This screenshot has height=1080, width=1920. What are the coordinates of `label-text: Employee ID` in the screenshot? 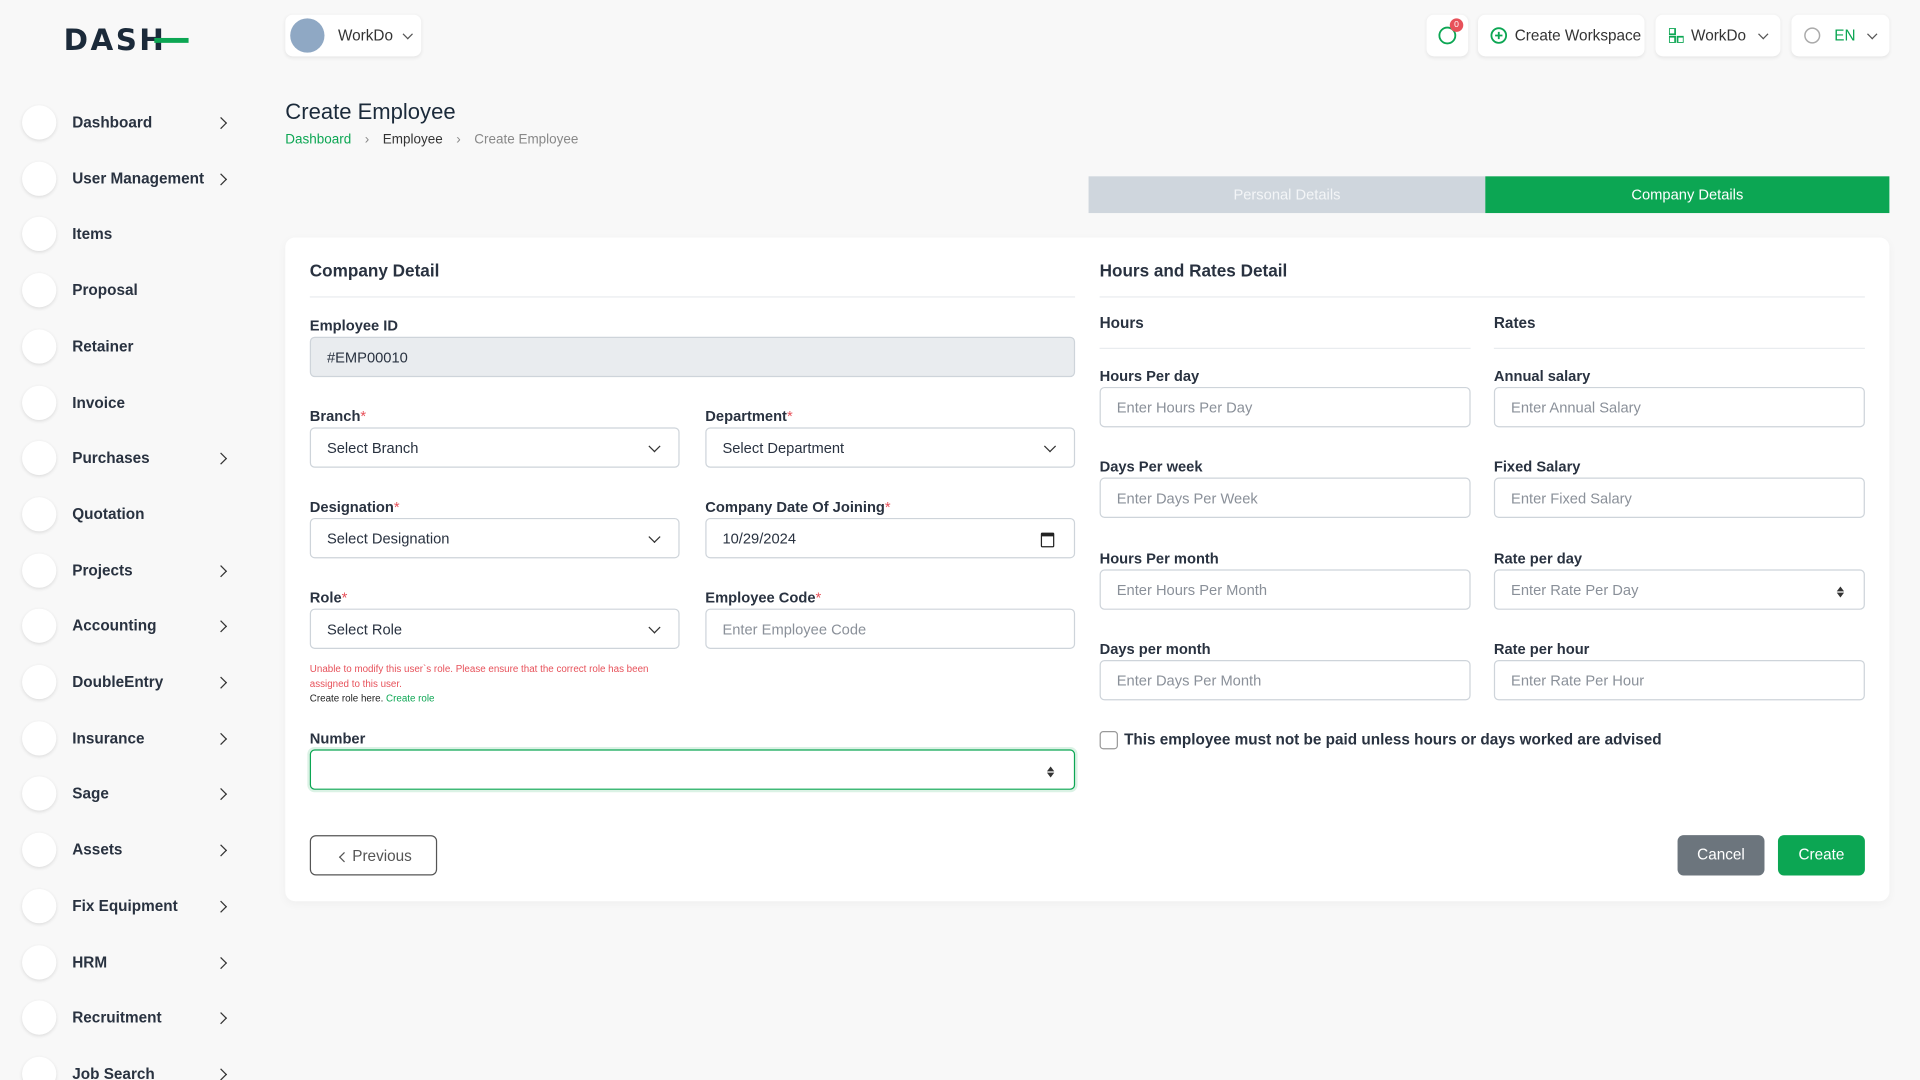 It's located at (353, 326).